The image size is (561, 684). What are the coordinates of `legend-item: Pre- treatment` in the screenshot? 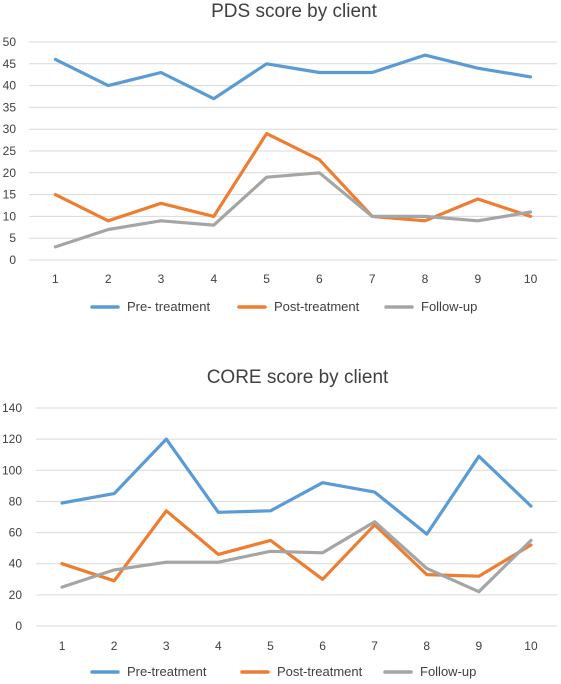 It's located at (150, 306).